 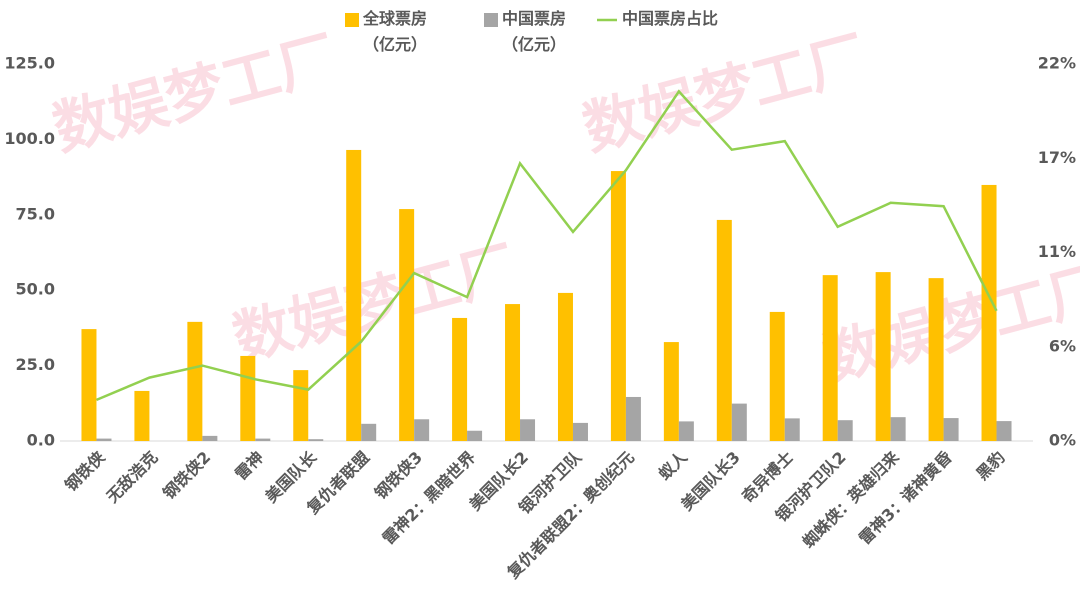 What do you see at coordinates (29, 138) in the screenshot?
I see `y-tick-label: 100.0` at bounding box center [29, 138].